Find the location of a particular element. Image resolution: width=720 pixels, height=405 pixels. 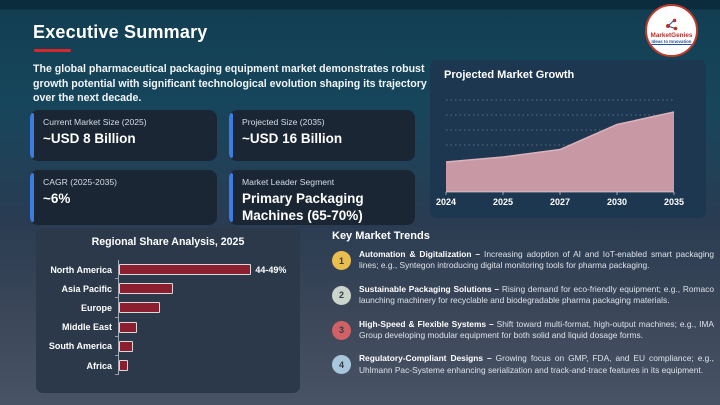

x-tick-label: 2030 is located at coordinates (617, 202).